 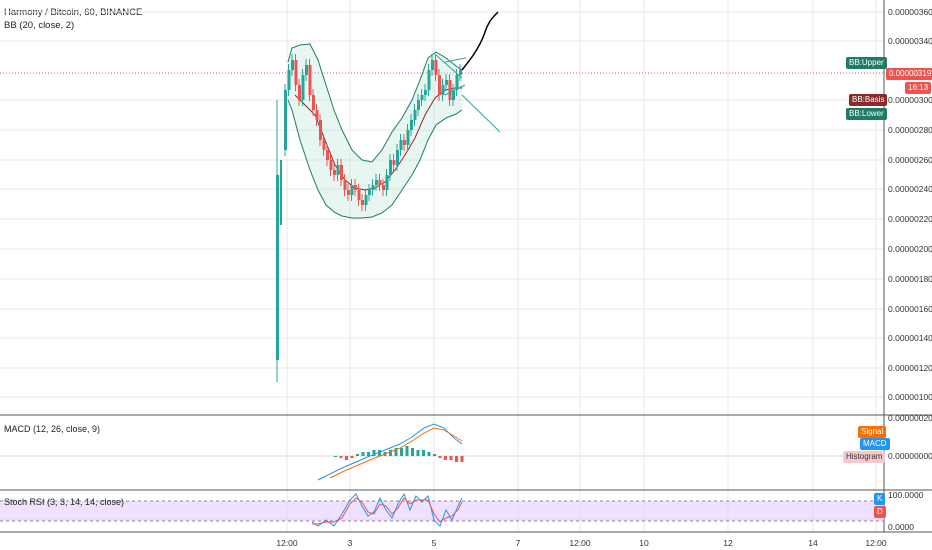 I want to click on price-label: 0.00000180, so click(x=910, y=279).